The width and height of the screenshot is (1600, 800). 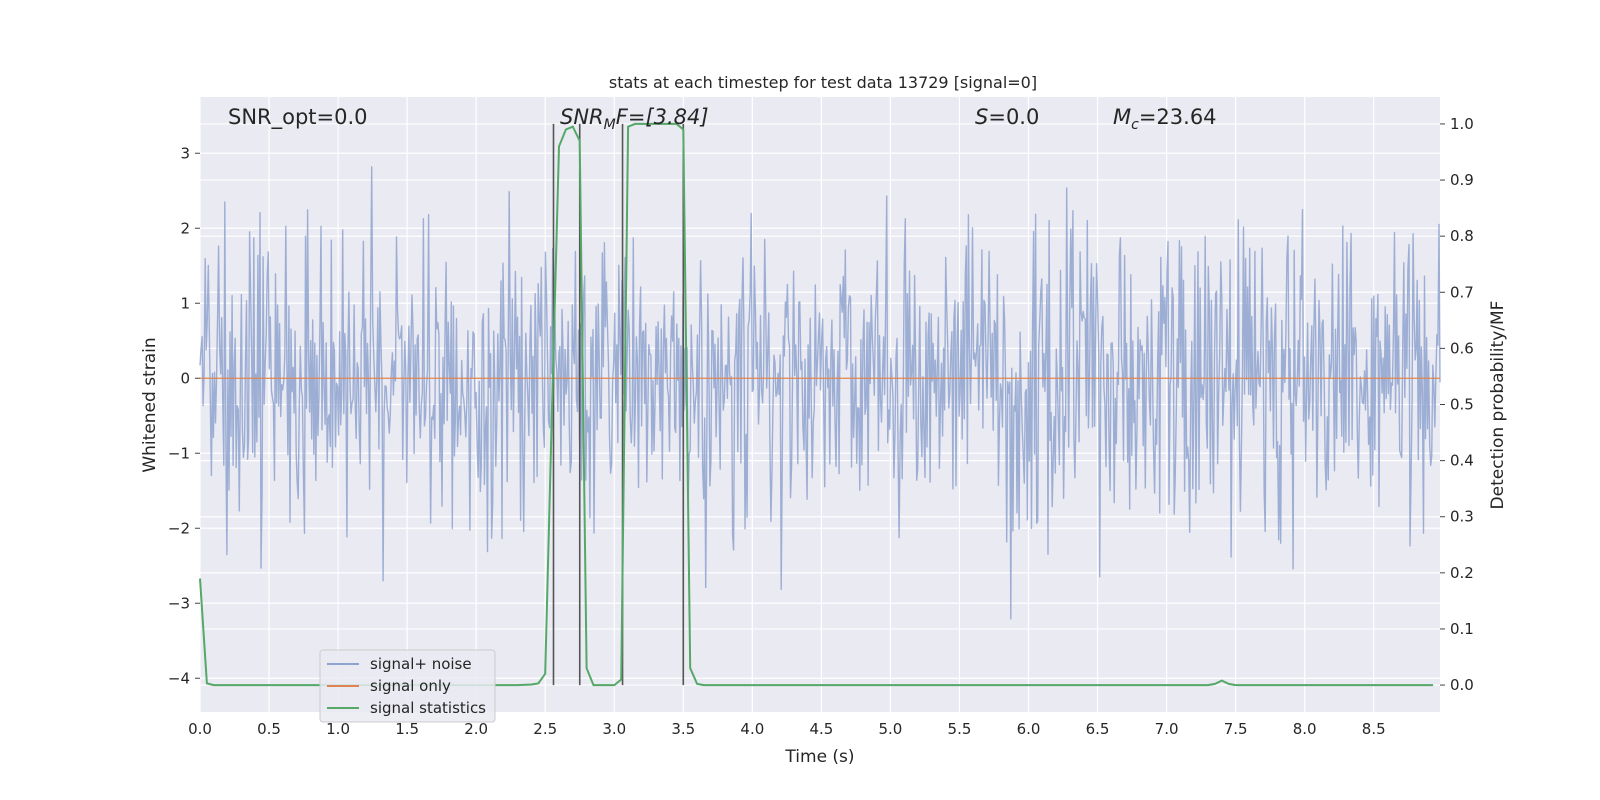 What do you see at coordinates (1013, 117) in the screenshot?
I see `annotation-s-value: =0.0` at bounding box center [1013, 117].